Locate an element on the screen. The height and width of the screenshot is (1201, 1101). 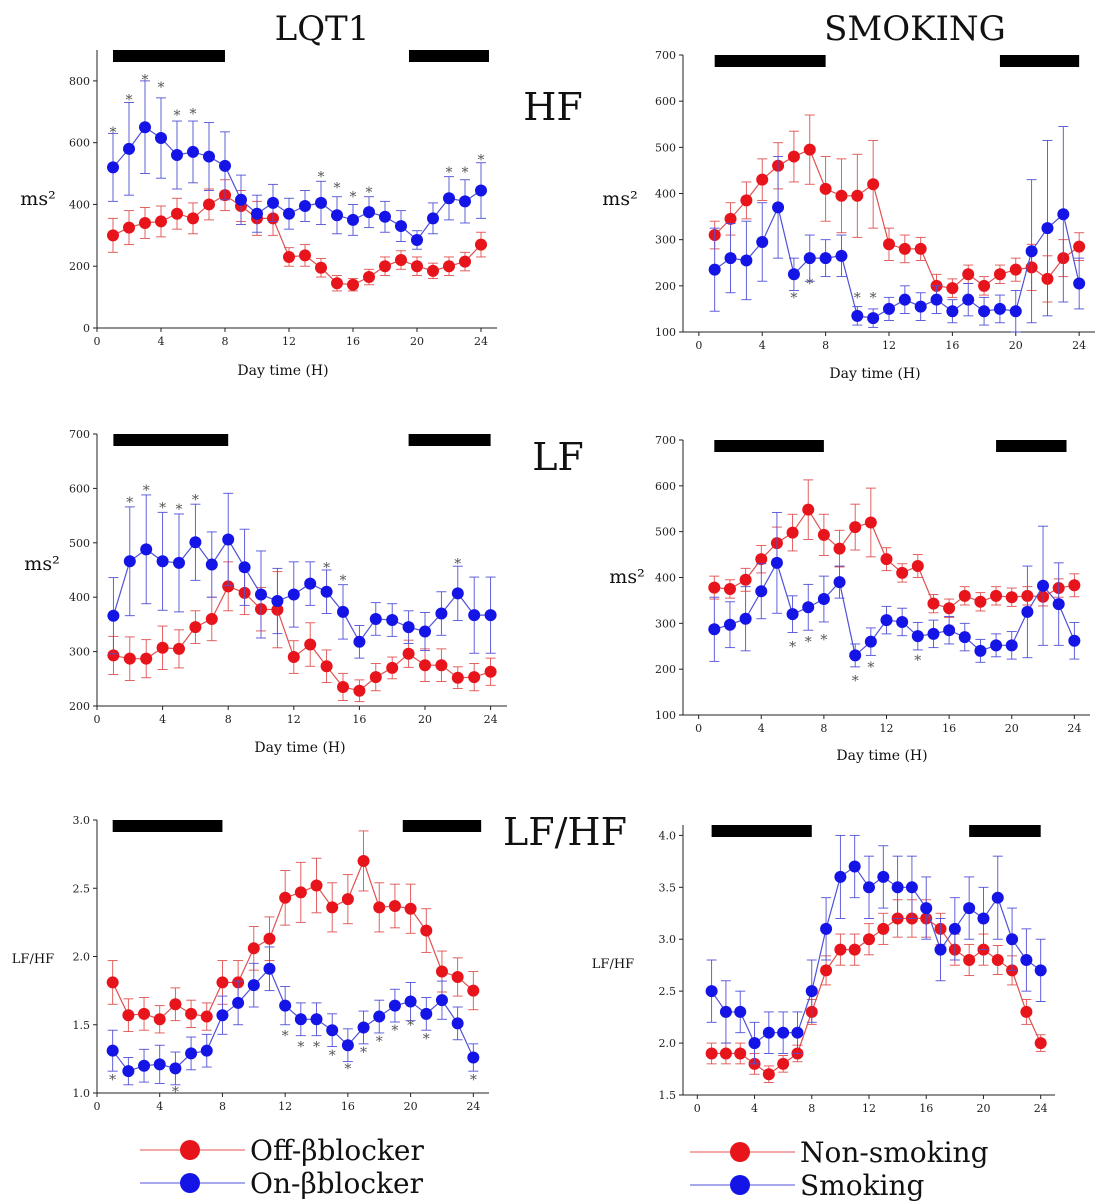
y-tick-label: 600 is located at coordinates (665, 486).